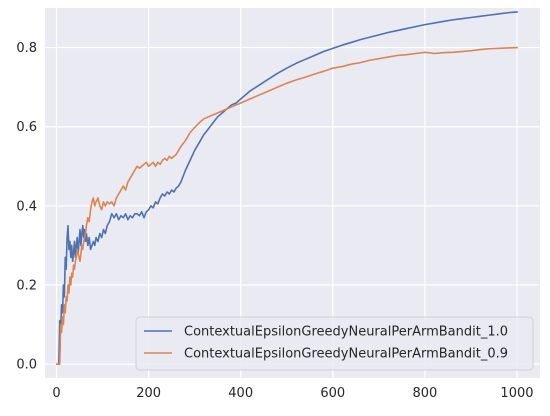  Describe the element at coordinates (240, 393) in the screenshot. I see `x-tick-label: 400` at that location.